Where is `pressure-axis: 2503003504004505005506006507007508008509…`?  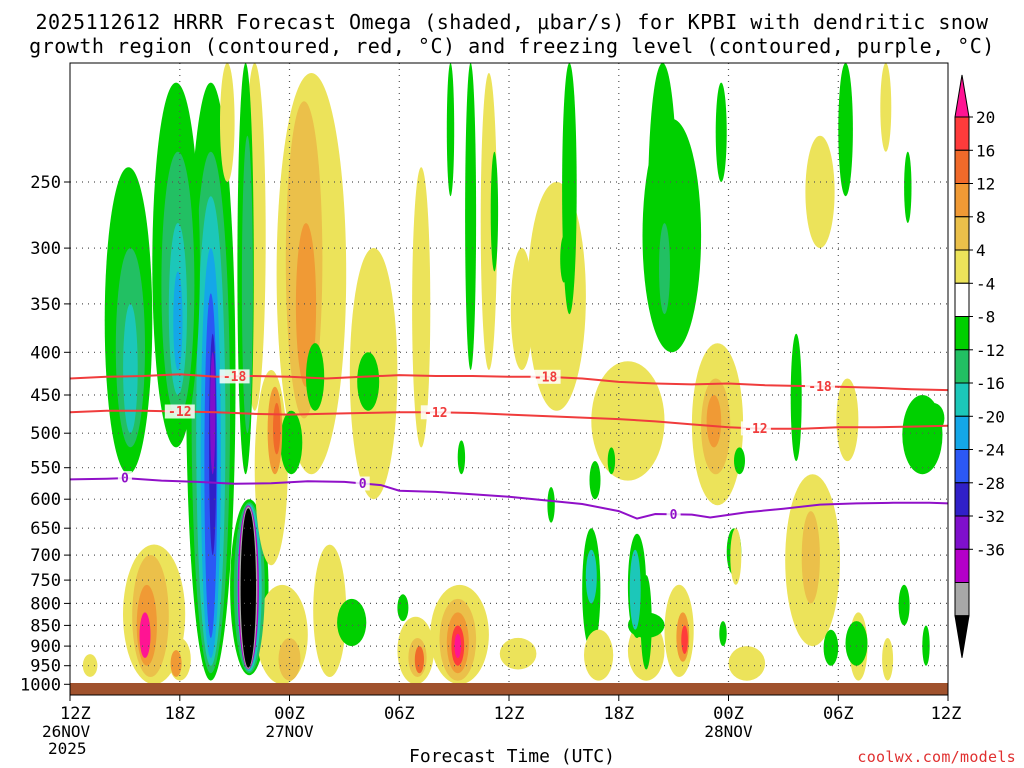 pressure-axis: 2503003504004505005506006507007508008509… is located at coordinates (45, 434).